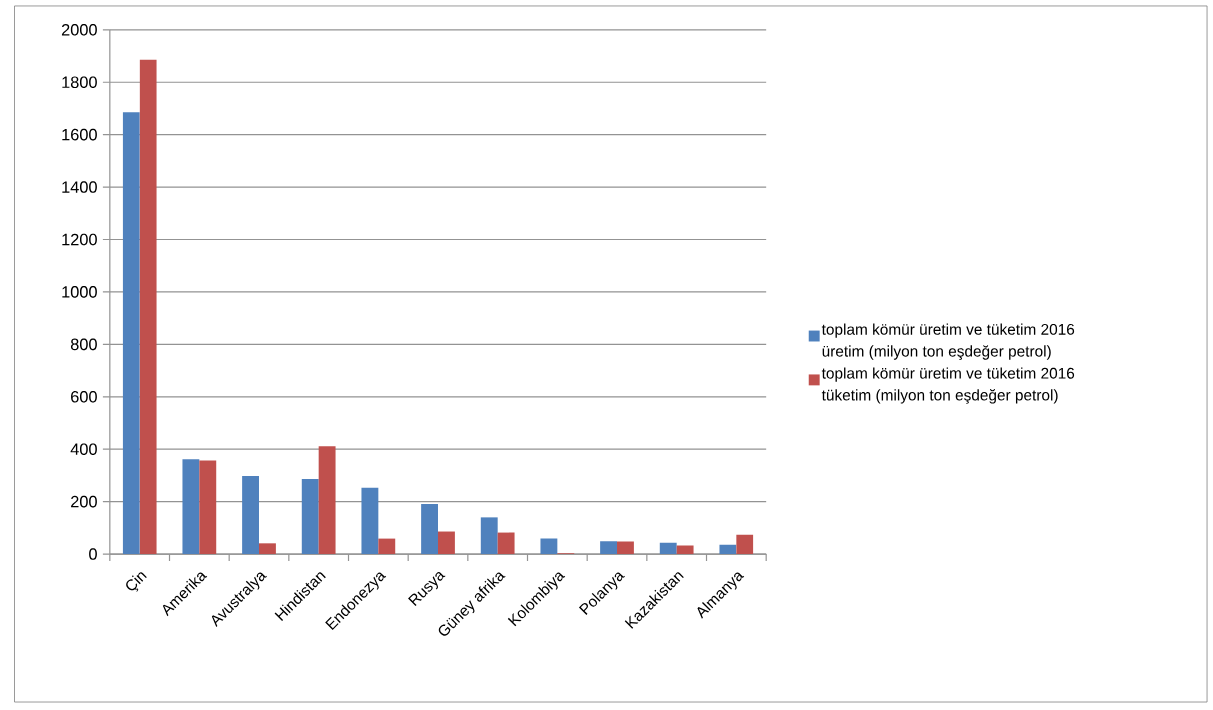 This screenshot has height=710, width=1213. Describe the element at coordinates (93, 554) in the screenshot. I see `y-tick-label: 0` at that location.